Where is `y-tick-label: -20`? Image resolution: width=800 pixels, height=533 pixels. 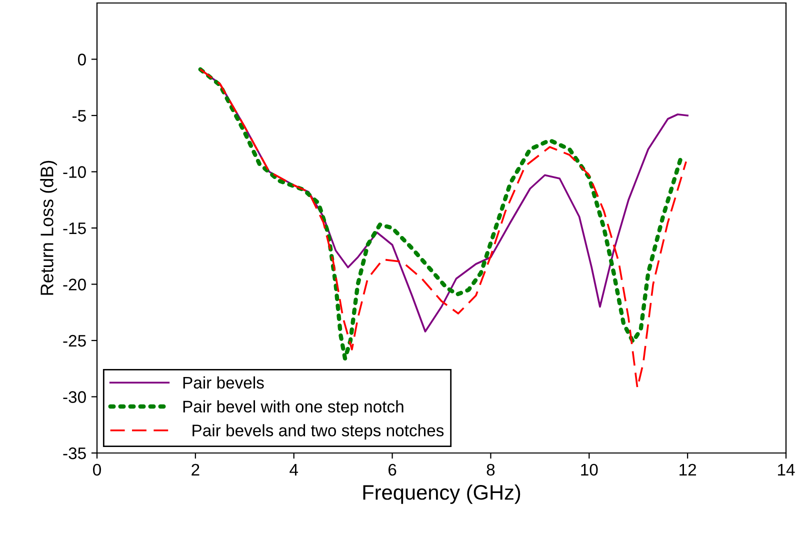 y-tick-label: -20 is located at coordinates (74, 284).